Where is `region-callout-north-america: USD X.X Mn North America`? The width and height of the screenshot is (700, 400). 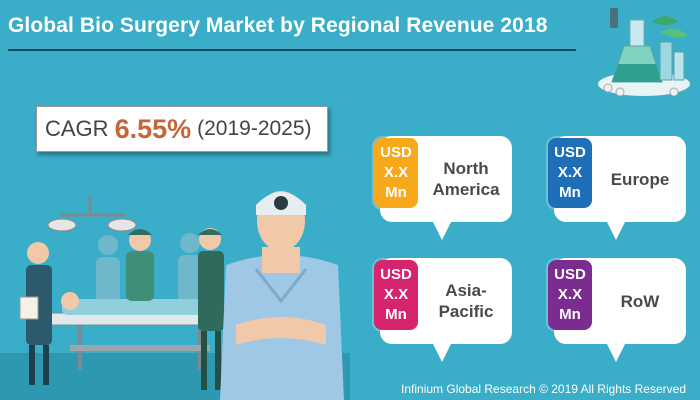
region-callout-north-america: USD X.X Mn North America is located at coordinates (443, 188).